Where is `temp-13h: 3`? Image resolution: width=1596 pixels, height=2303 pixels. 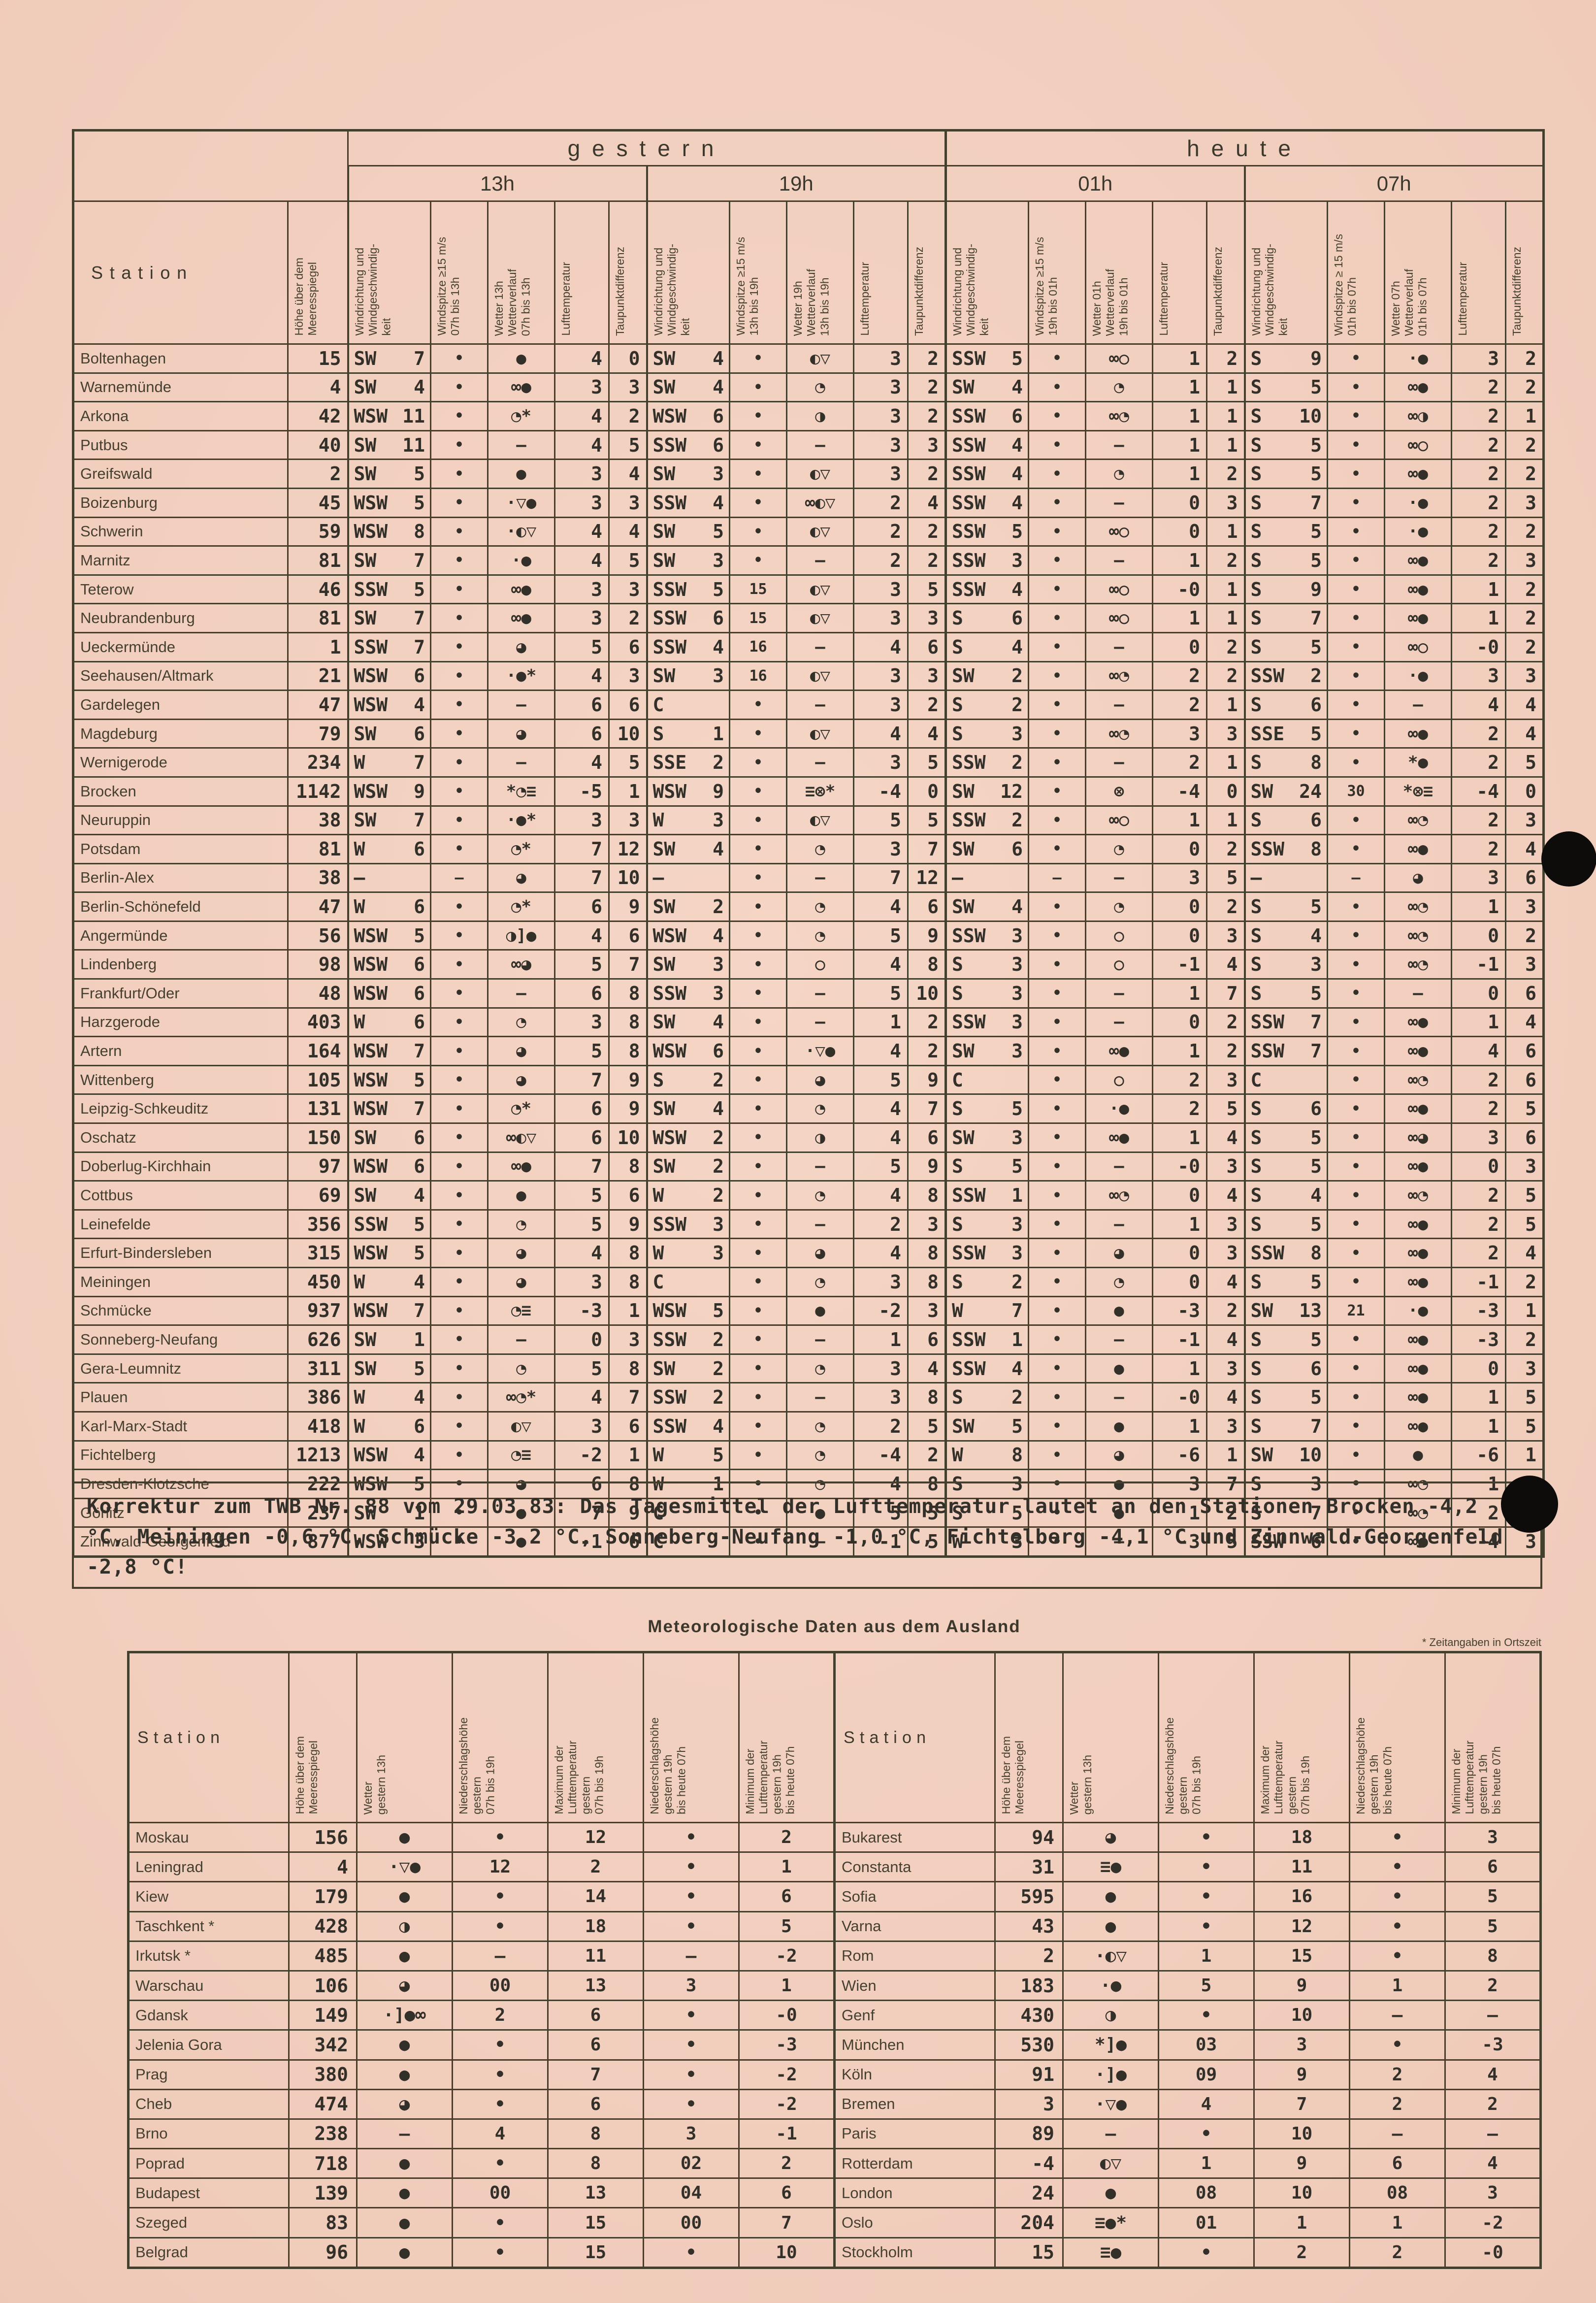 temp-13h: 3 is located at coordinates (582, 388).